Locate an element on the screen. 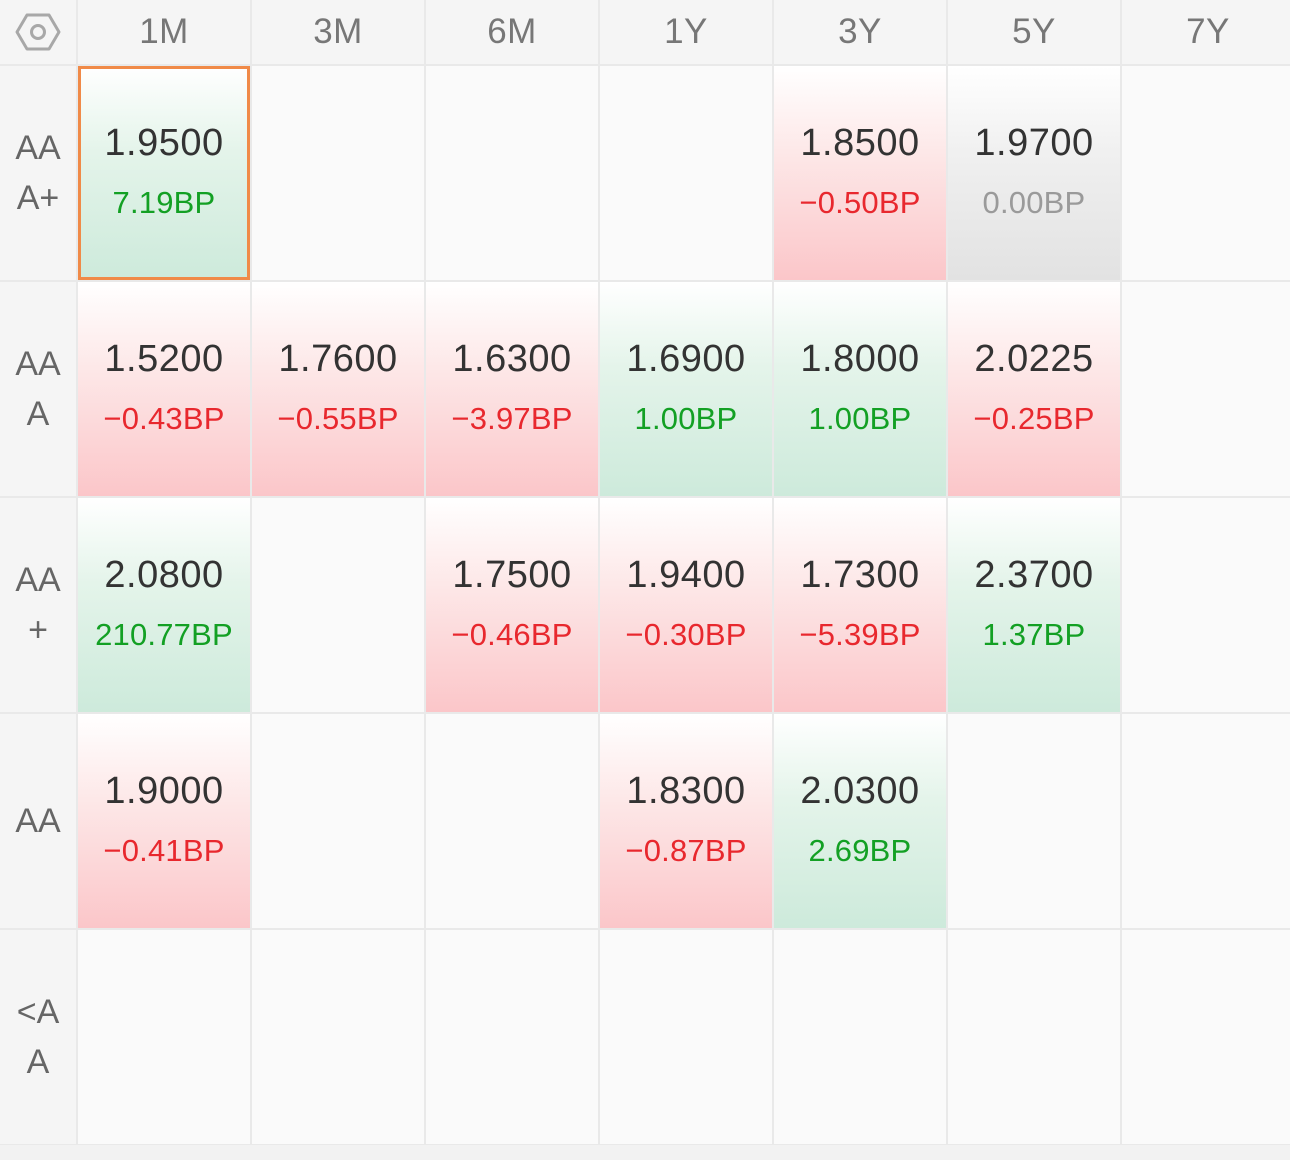 Image resolution: width=1290 pixels, height=1160 pixels. hexagon-gear-icon is located at coordinates (38, 32).